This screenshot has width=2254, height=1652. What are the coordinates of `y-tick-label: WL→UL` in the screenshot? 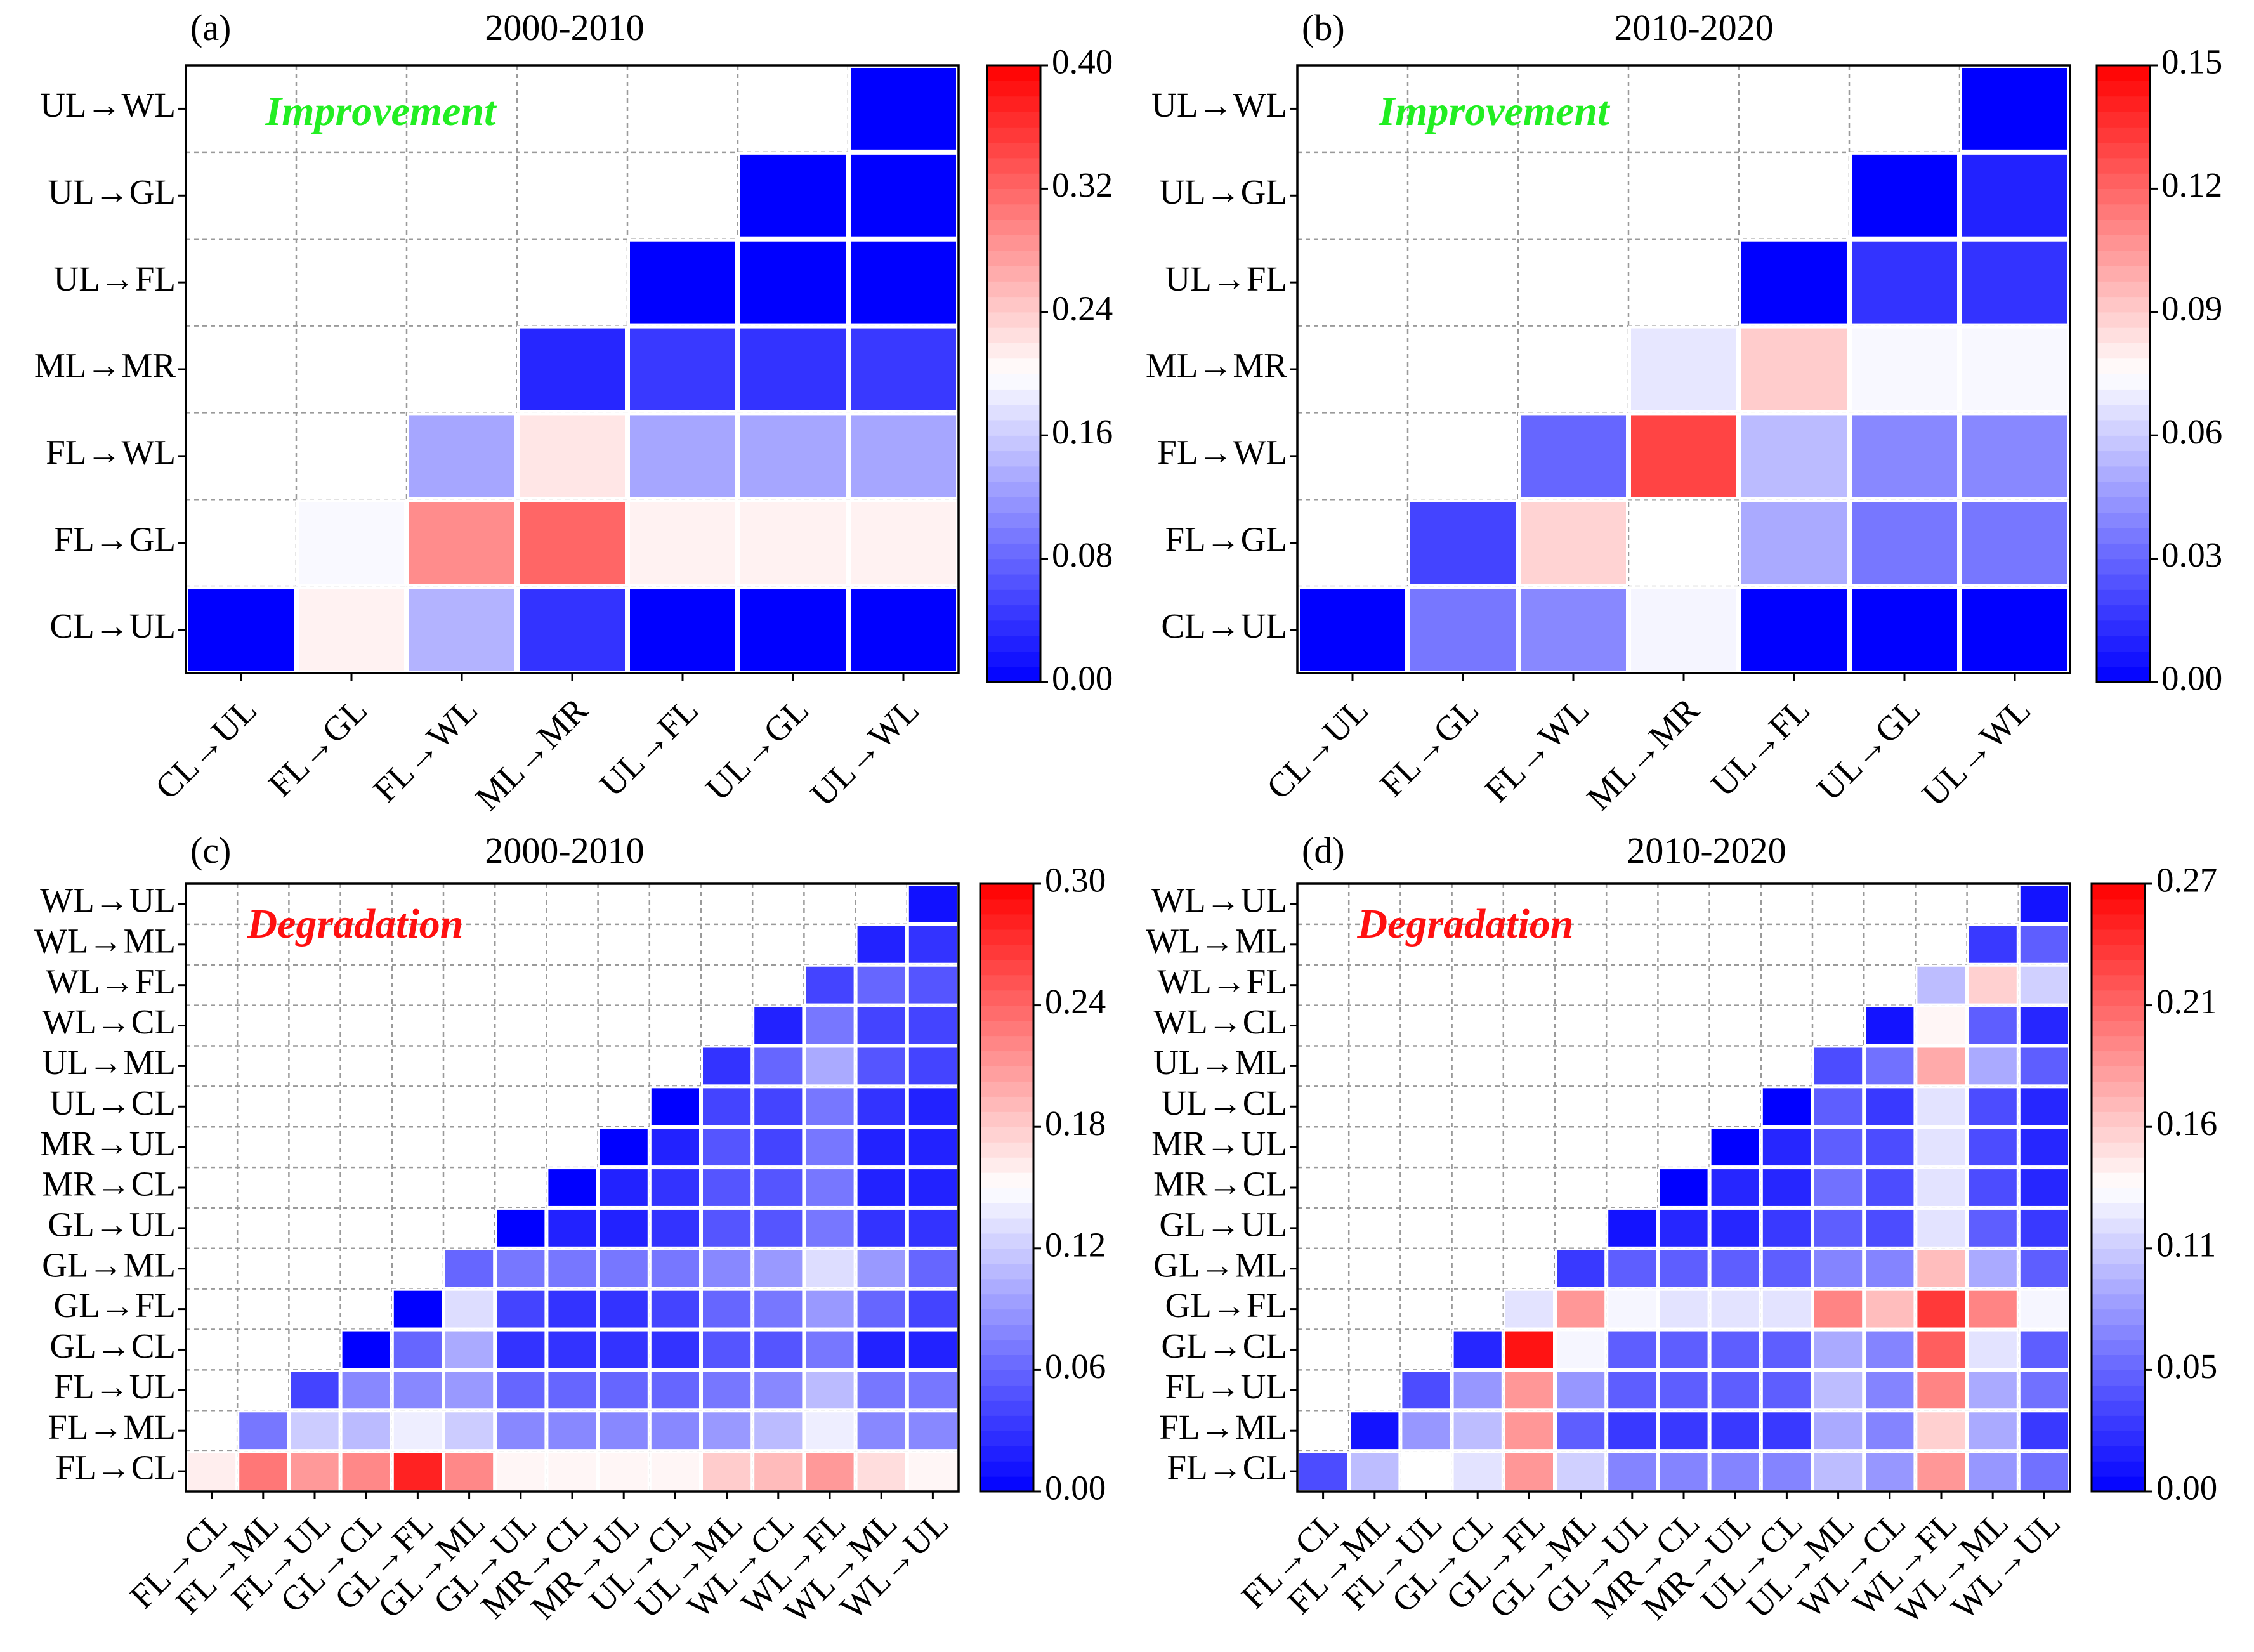 It's located at (108, 900).